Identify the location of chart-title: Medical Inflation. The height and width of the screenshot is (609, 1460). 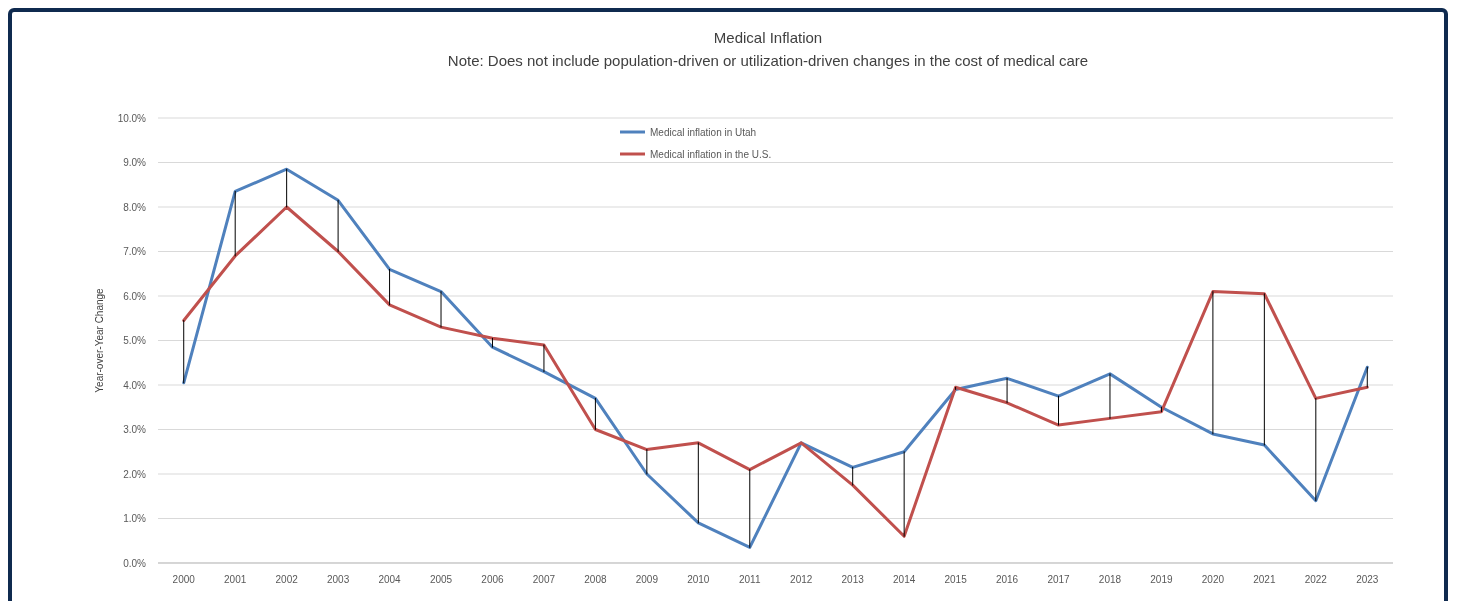
(768, 37).